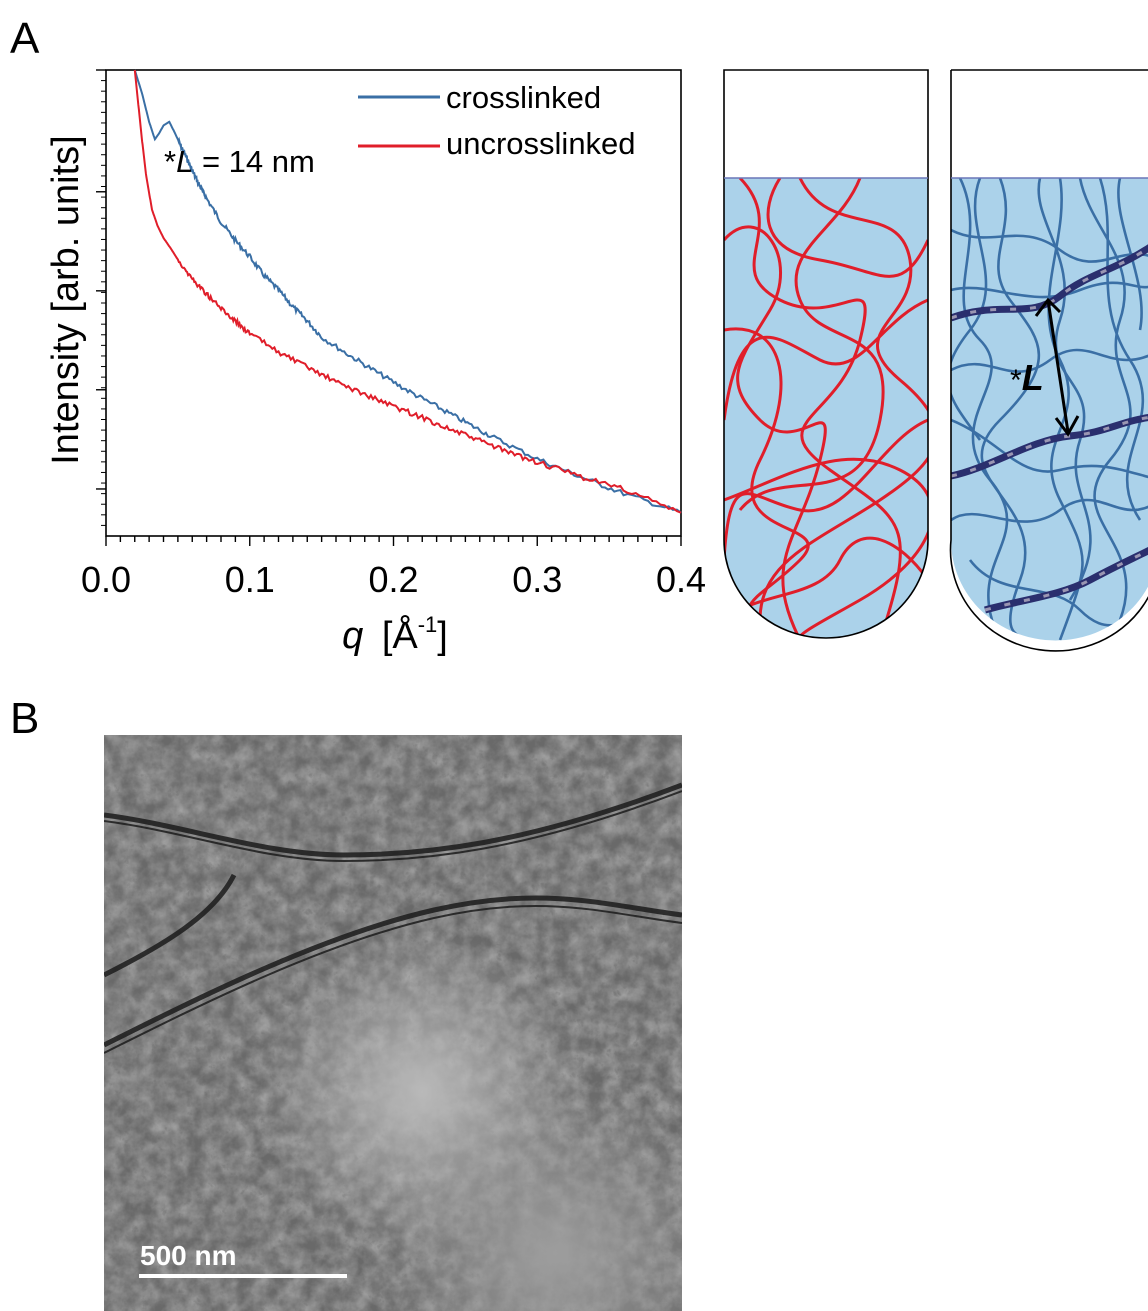 This screenshot has width=1148, height=1311. Describe the element at coordinates (428, 624) in the screenshot. I see `x-axis-label-exp: -1` at that location.